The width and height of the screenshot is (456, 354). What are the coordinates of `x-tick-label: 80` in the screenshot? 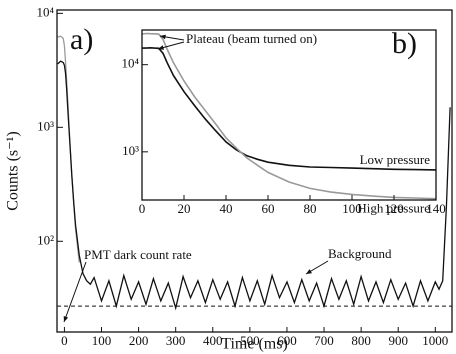 It's located at (310, 208).